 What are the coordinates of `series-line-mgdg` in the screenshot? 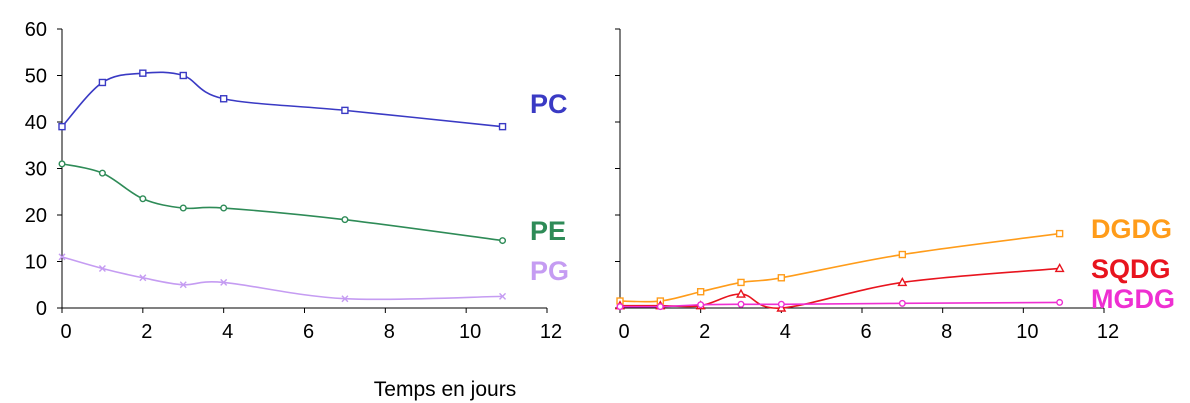 It's located at (839, 304).